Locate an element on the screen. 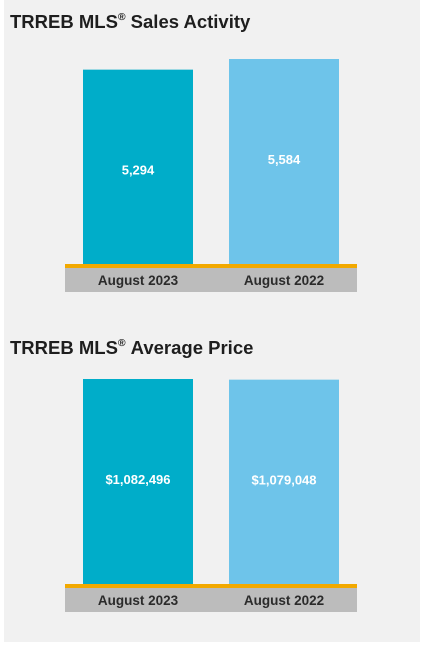 The image size is (424, 646). average-price-title: TRREB MLS® Average Price is located at coordinates (131, 348).